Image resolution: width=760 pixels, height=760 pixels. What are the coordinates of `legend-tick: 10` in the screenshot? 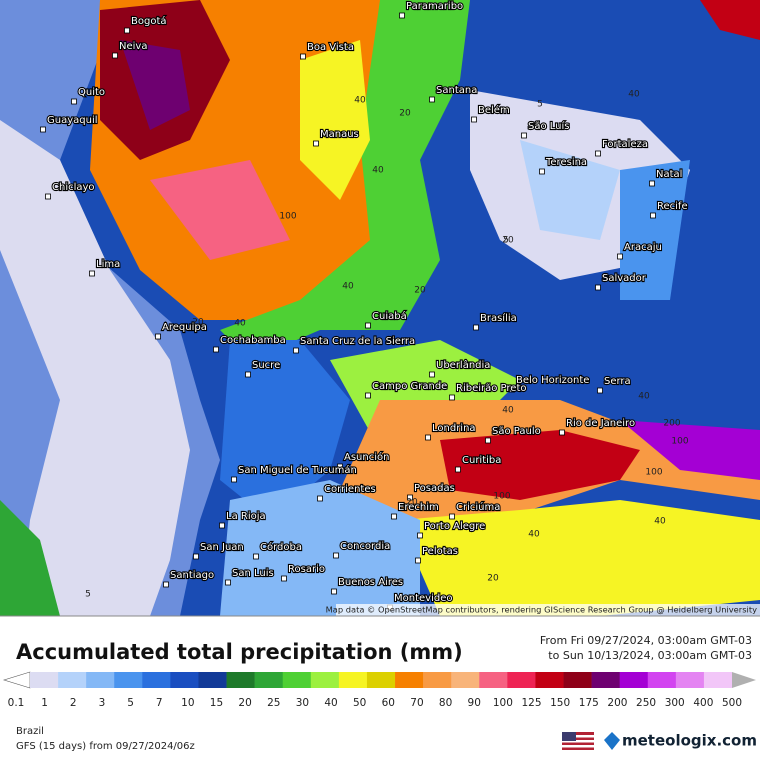 It's located at (187, 703).